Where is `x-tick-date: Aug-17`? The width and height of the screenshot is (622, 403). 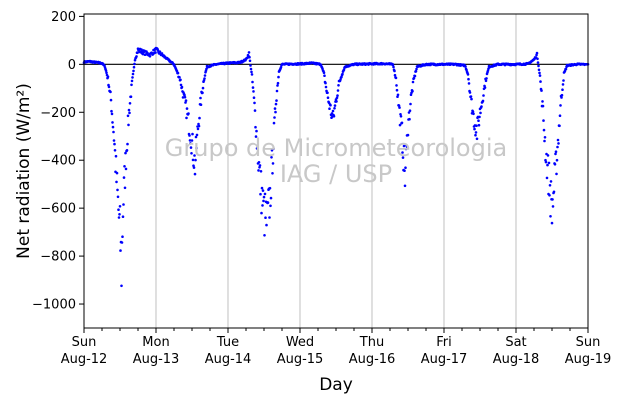 x-tick-date: Aug-17 is located at coordinates (444, 359).